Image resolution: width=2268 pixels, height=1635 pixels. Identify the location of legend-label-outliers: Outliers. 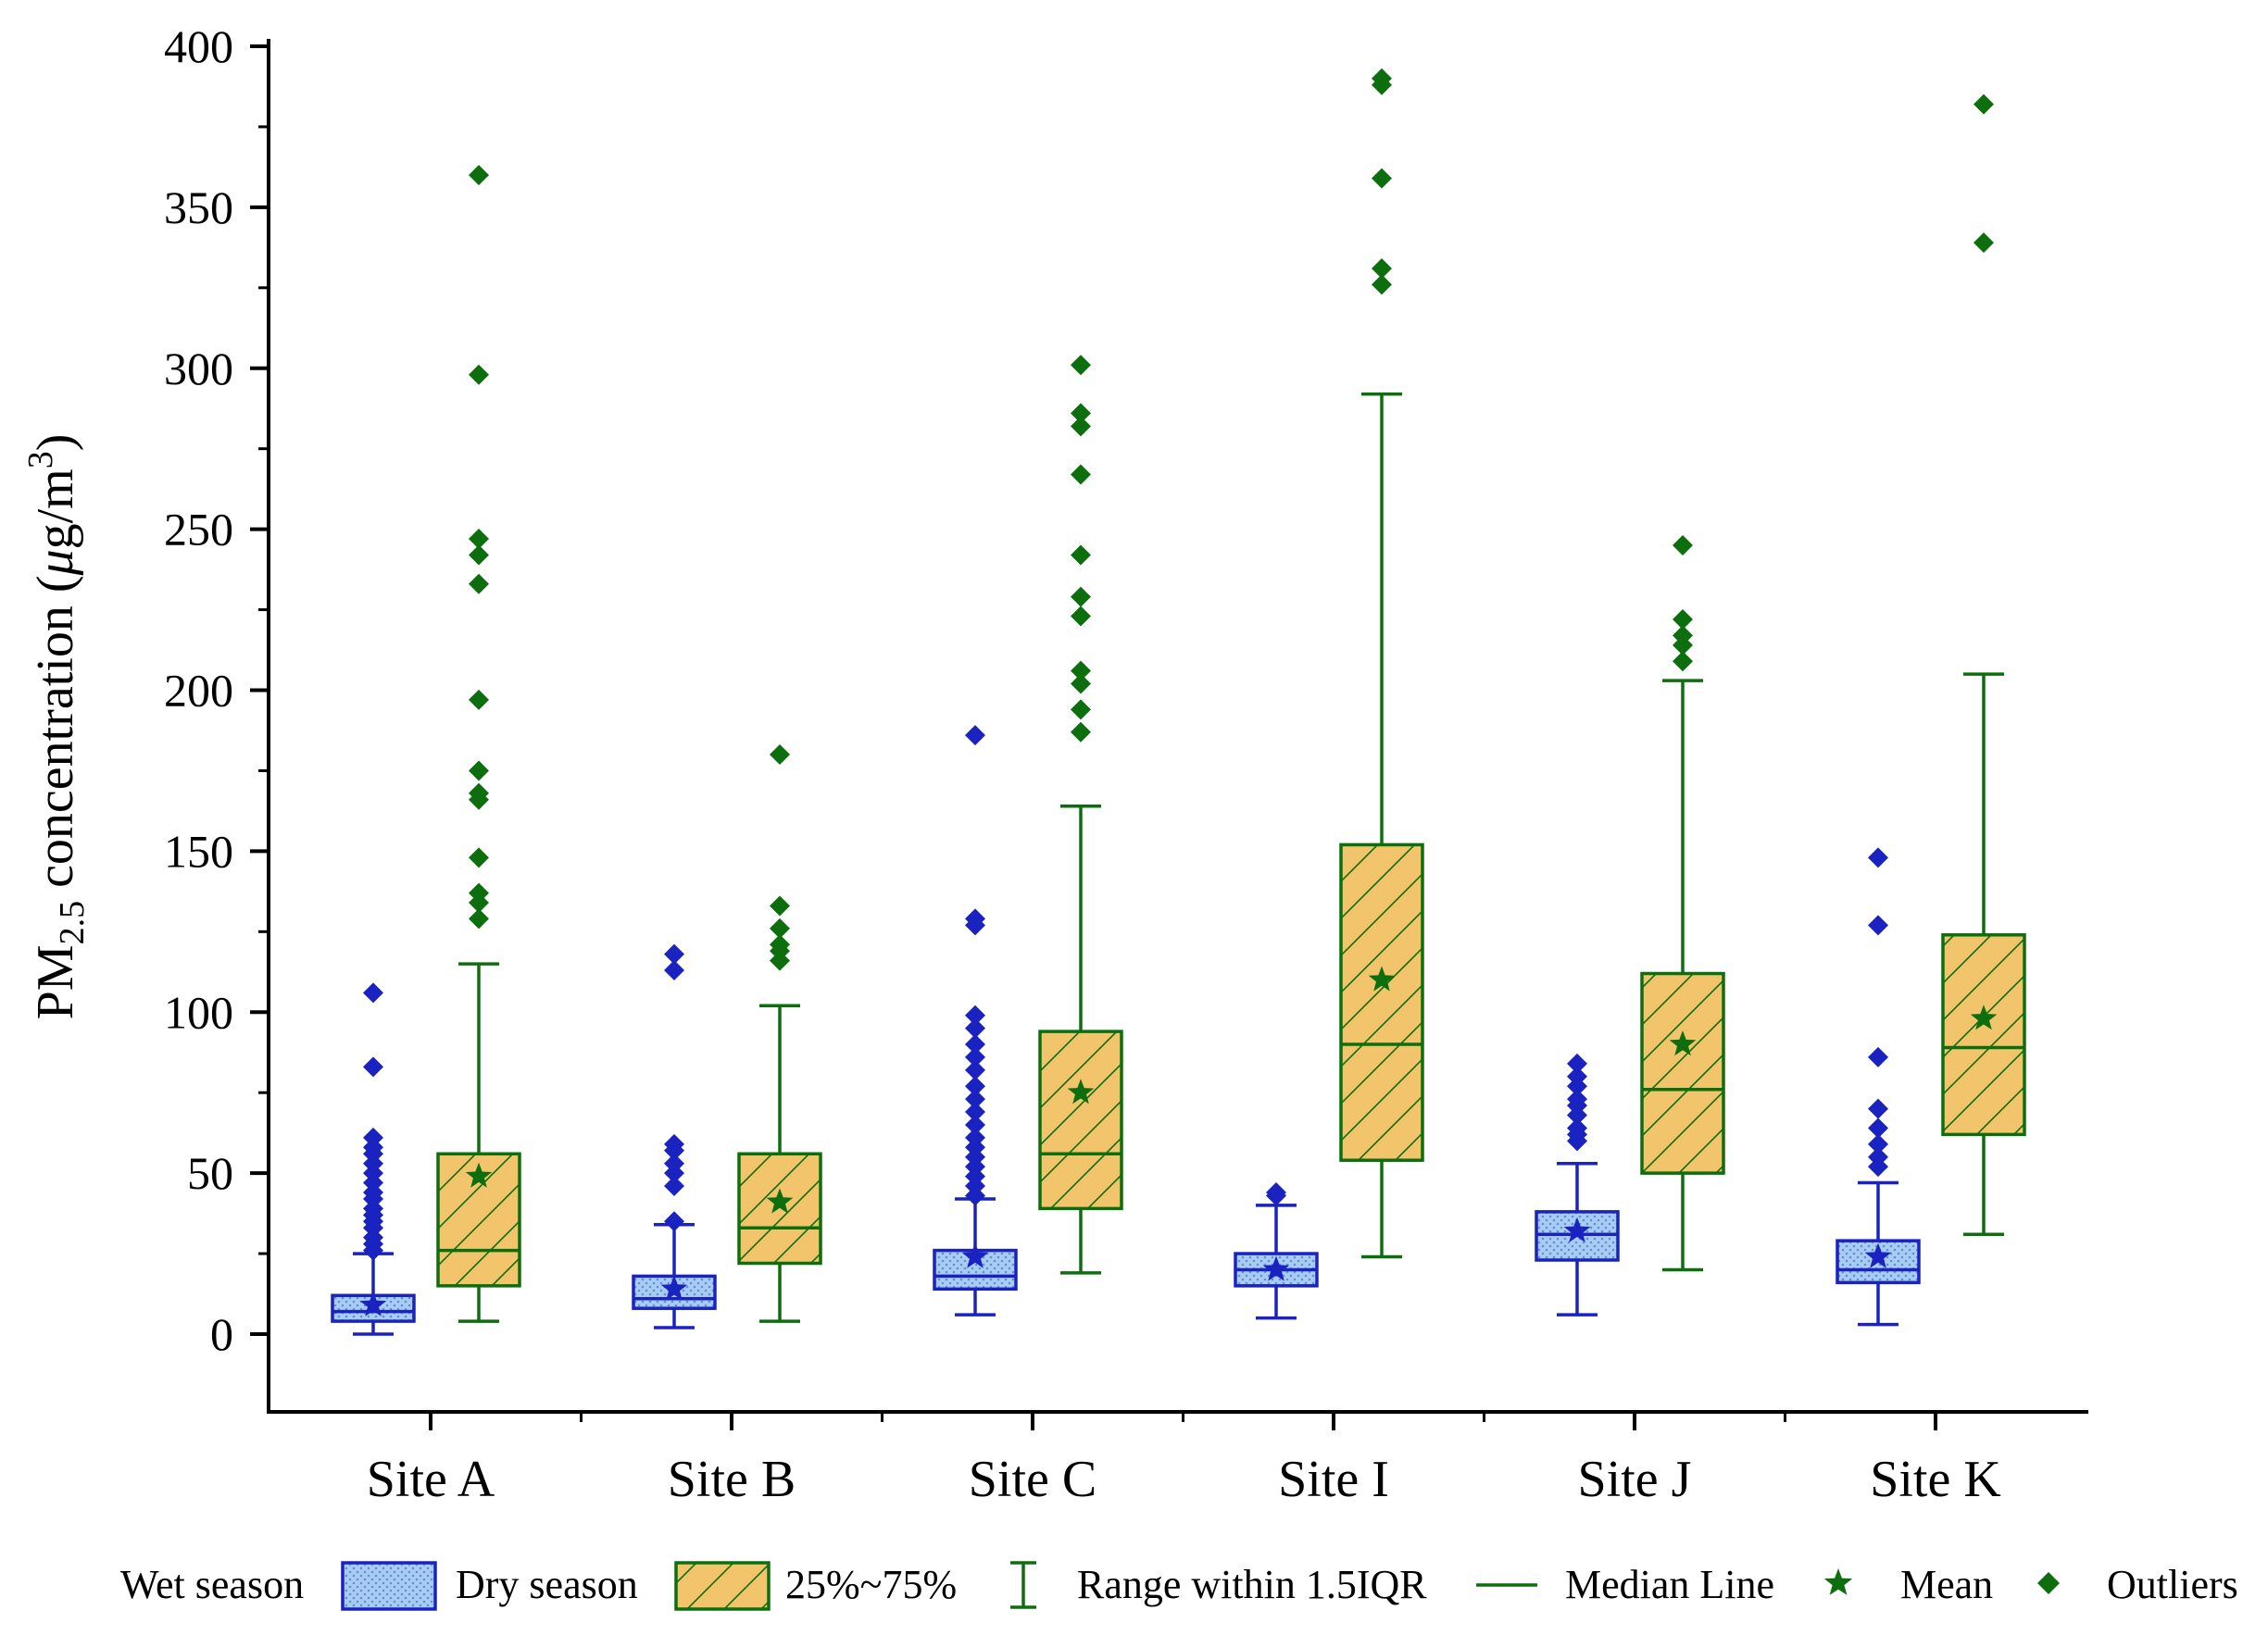
(2172, 1584).